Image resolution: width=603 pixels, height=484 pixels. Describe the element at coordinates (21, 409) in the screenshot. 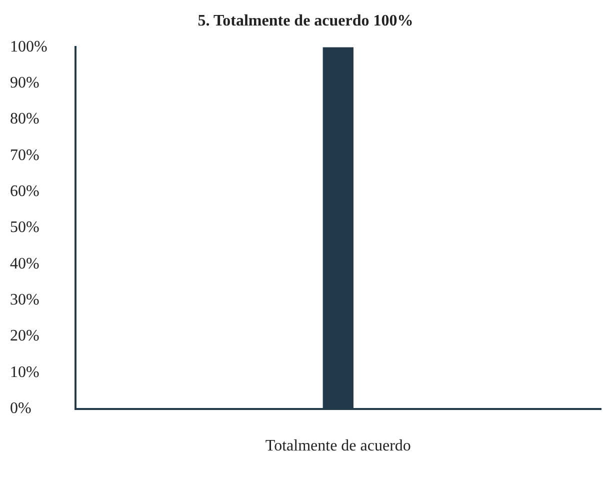

I see `y-tick-label: 0%` at that location.